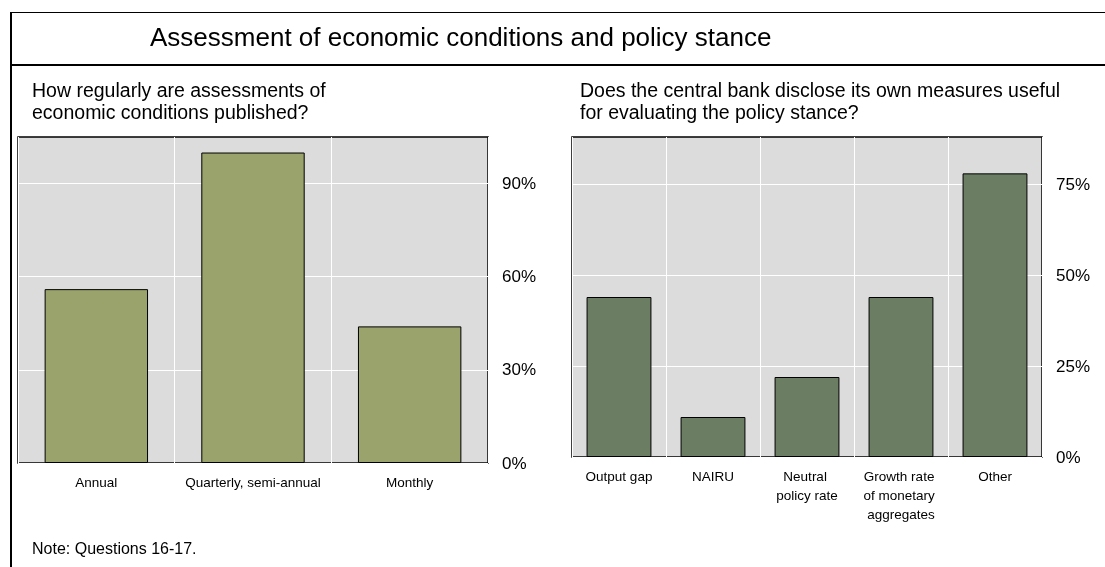 The width and height of the screenshot is (1105, 567). What do you see at coordinates (179, 101) in the screenshot?
I see `chart-subtitle: How regularly are assessments of economic conditions published?` at bounding box center [179, 101].